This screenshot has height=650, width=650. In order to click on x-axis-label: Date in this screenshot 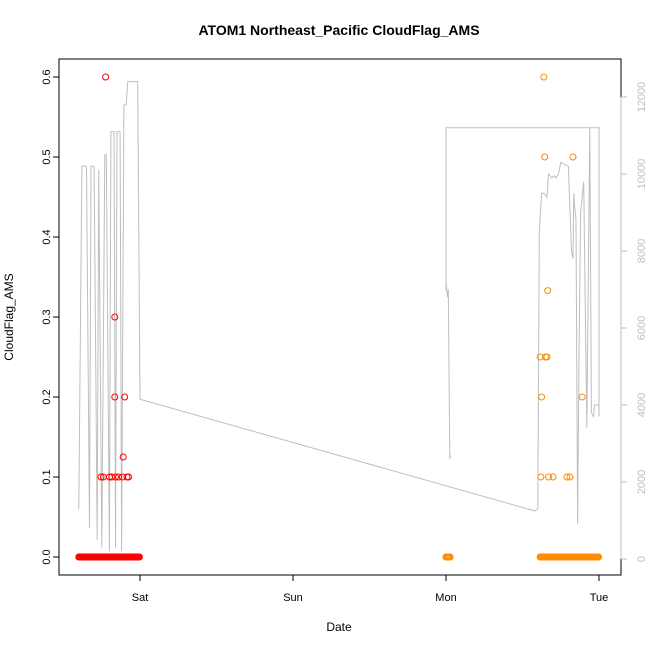, I will do `click(339, 627)`.